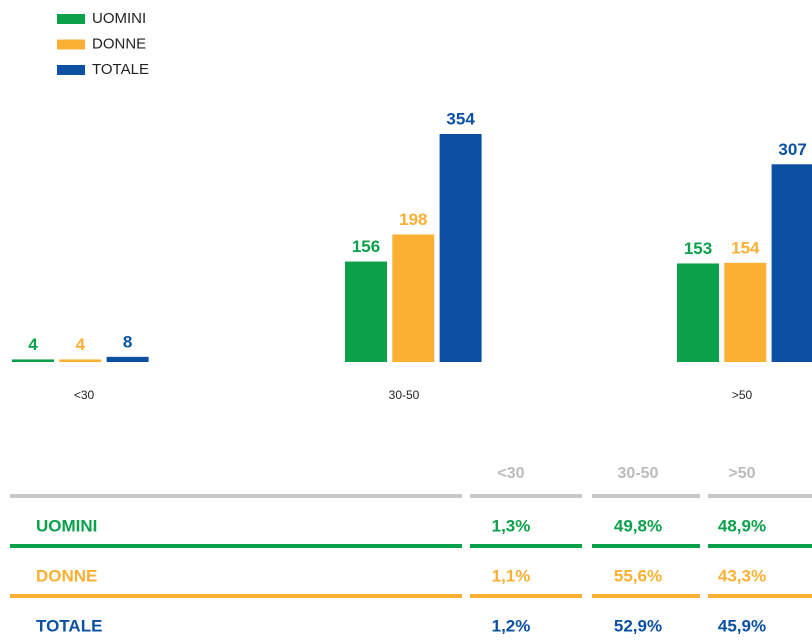  What do you see at coordinates (460, 118) in the screenshot?
I see `value-label: 354` at bounding box center [460, 118].